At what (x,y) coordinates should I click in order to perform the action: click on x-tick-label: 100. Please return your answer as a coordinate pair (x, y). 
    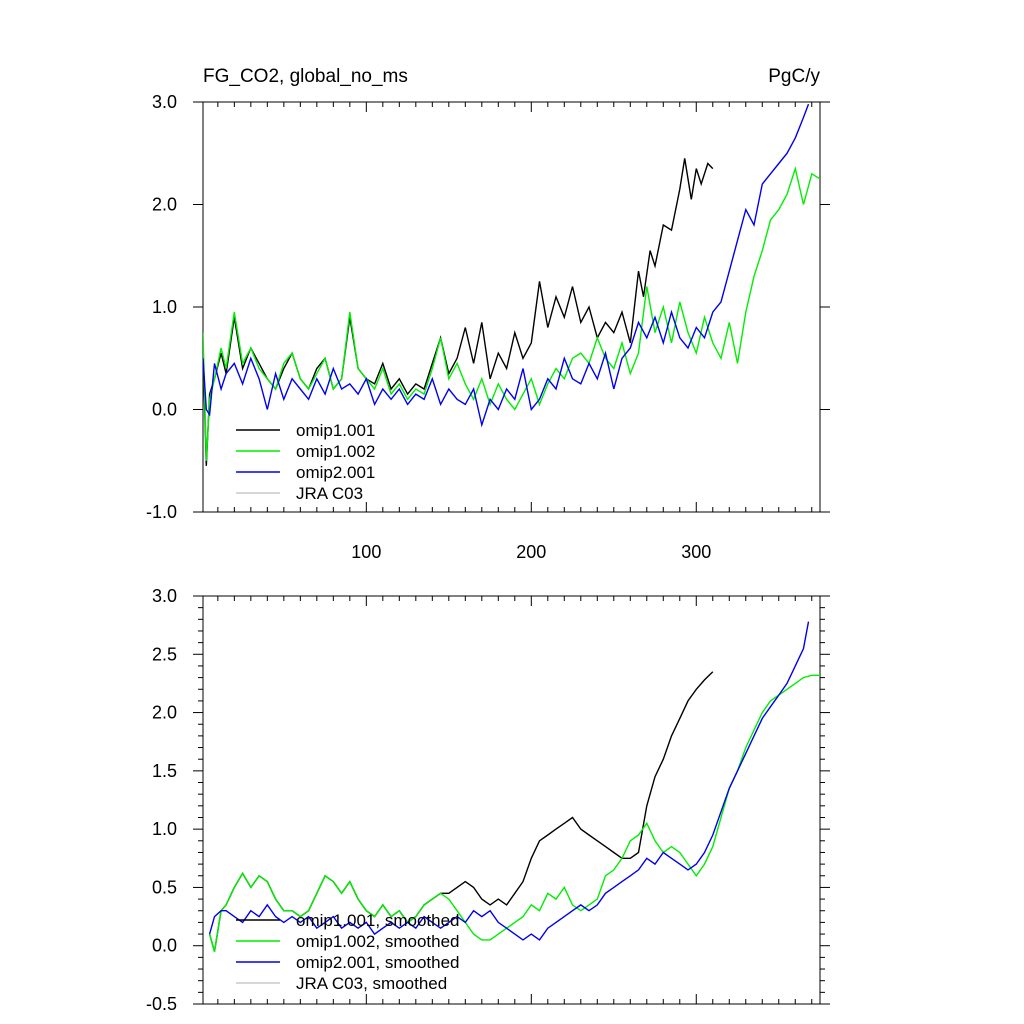
    Looking at the image, I should click on (366, 552).